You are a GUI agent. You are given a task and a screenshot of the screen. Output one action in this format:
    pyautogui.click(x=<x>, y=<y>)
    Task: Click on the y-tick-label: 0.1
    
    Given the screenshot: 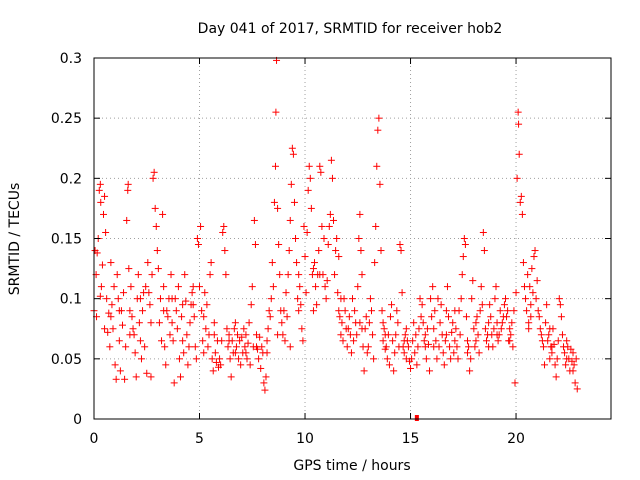 What is the action you would take?
    pyautogui.click(x=71, y=300)
    